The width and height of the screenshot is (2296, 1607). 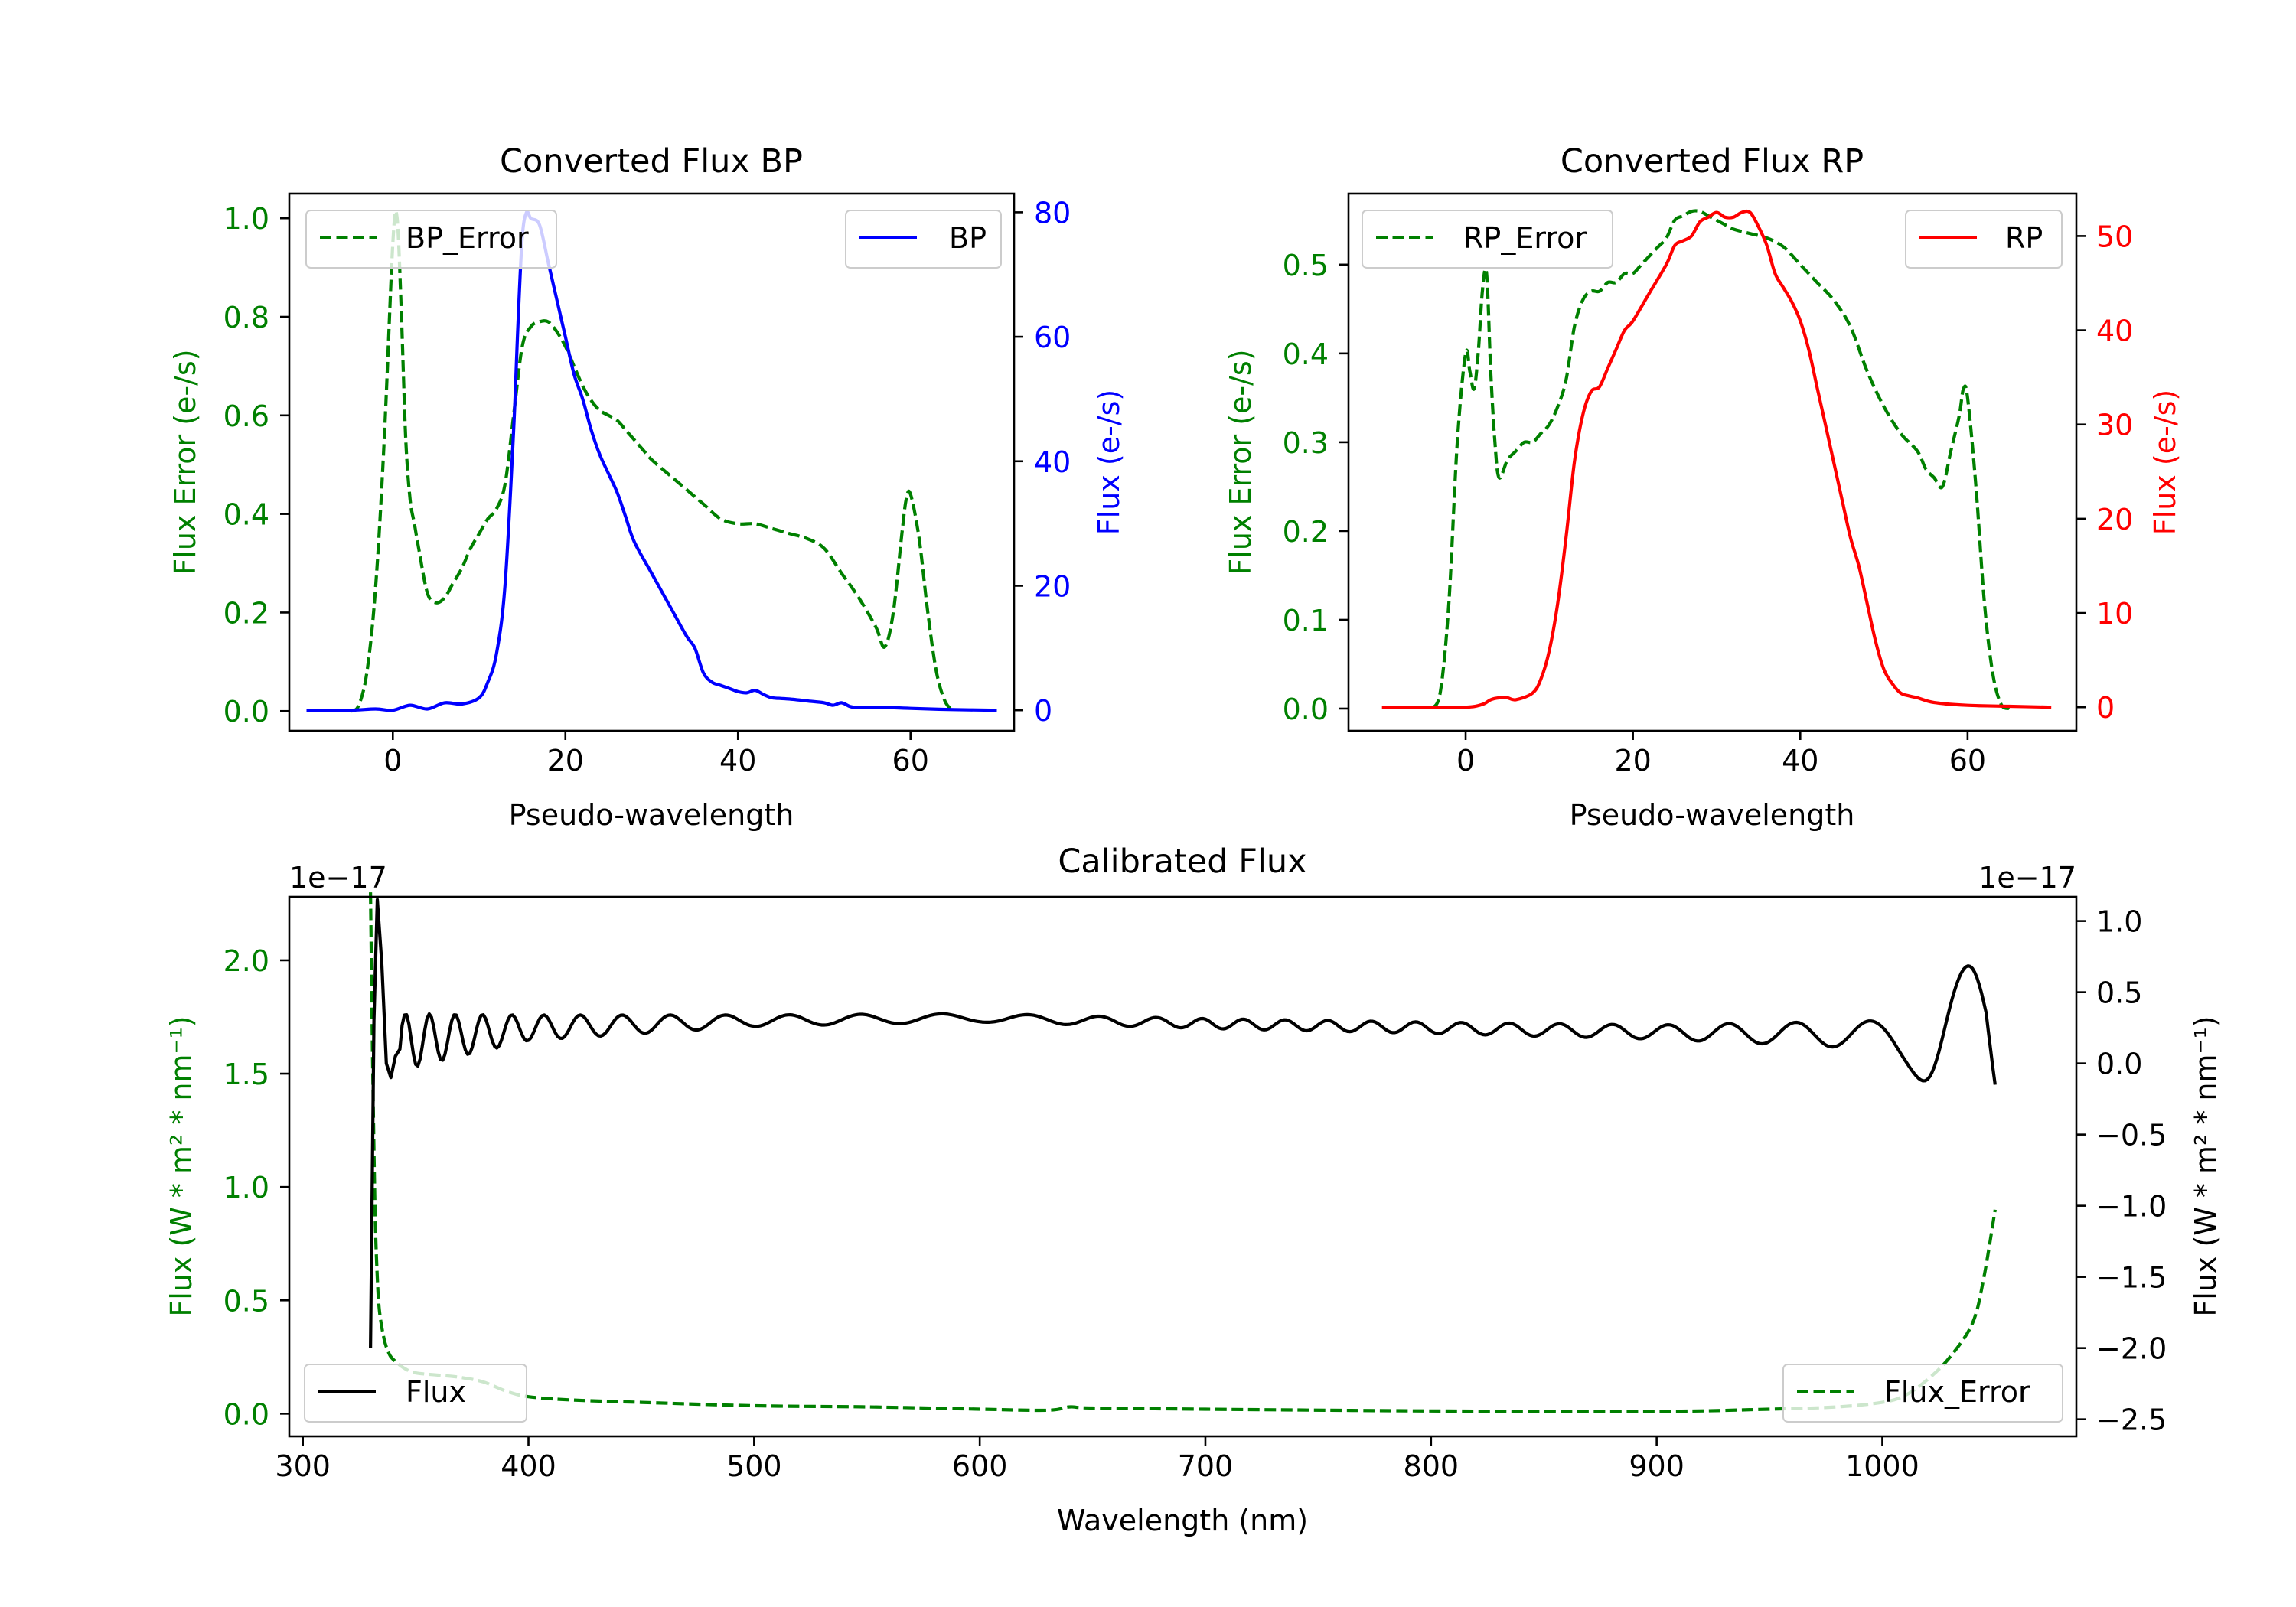 I want to click on legend-bp: BP, so click(x=923, y=239).